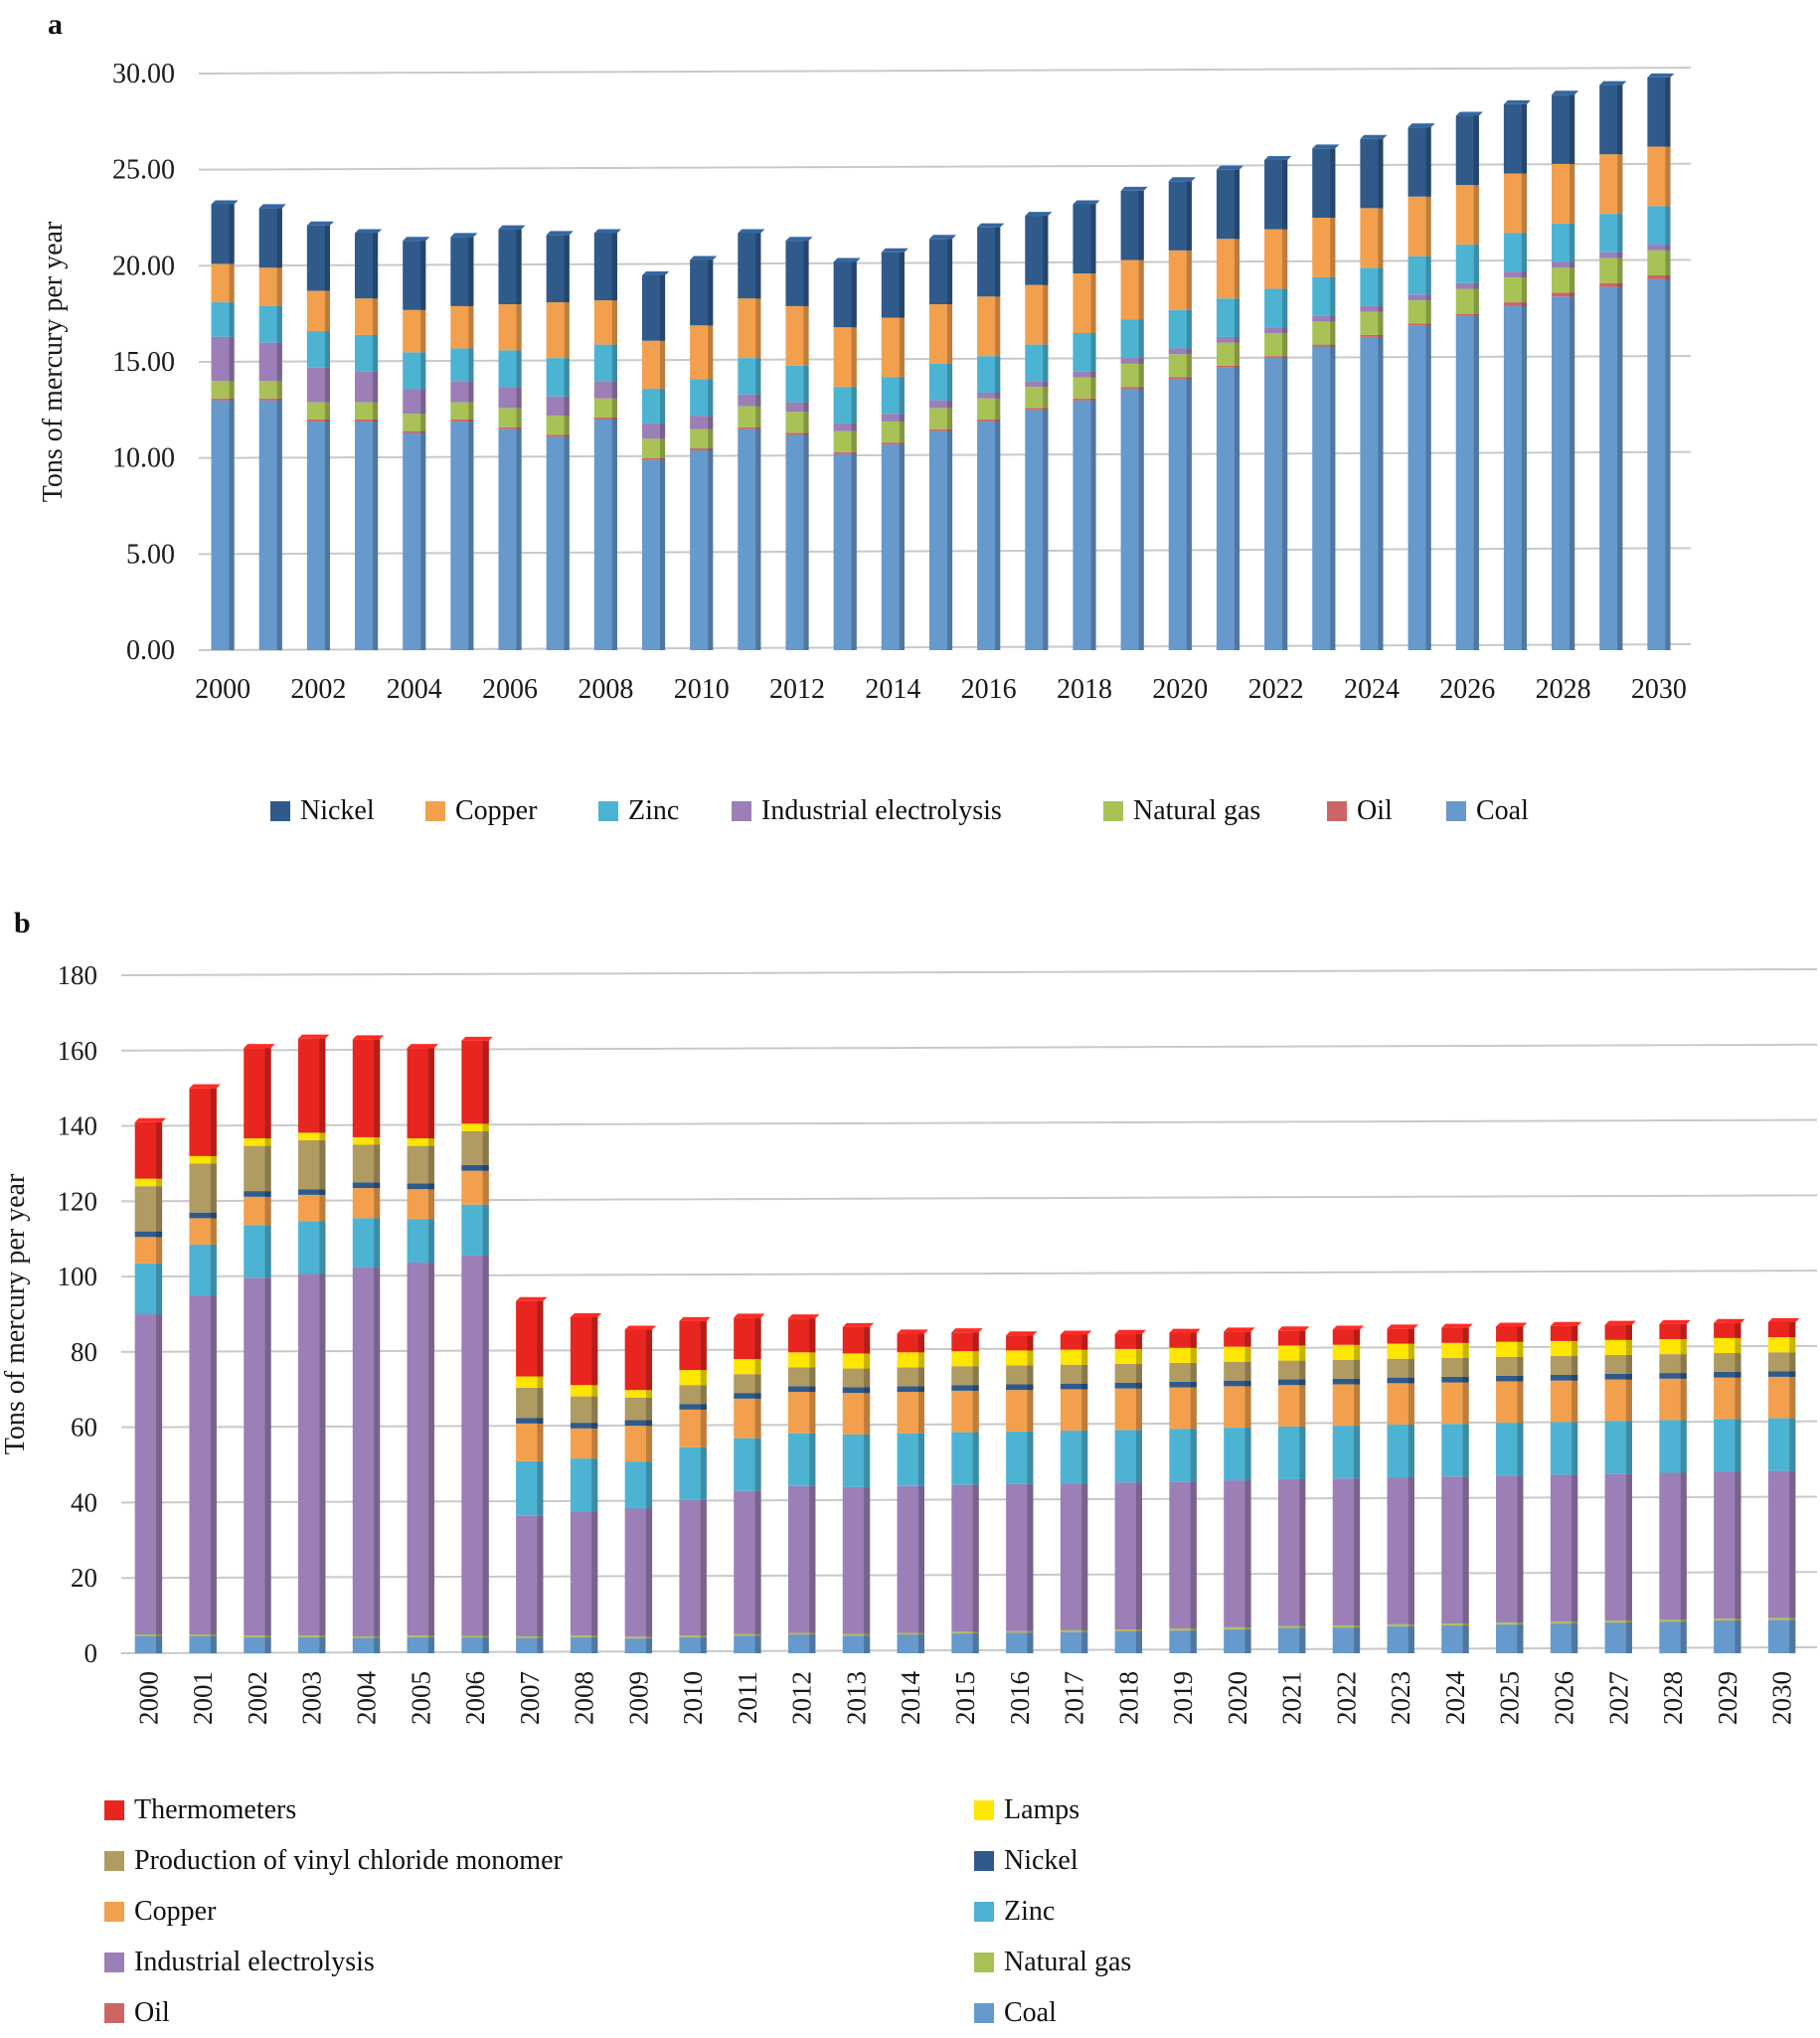 The image size is (1820, 2038). What do you see at coordinates (920, 1460) in the screenshot?
I see `bar-side-zinc-2014` at bounding box center [920, 1460].